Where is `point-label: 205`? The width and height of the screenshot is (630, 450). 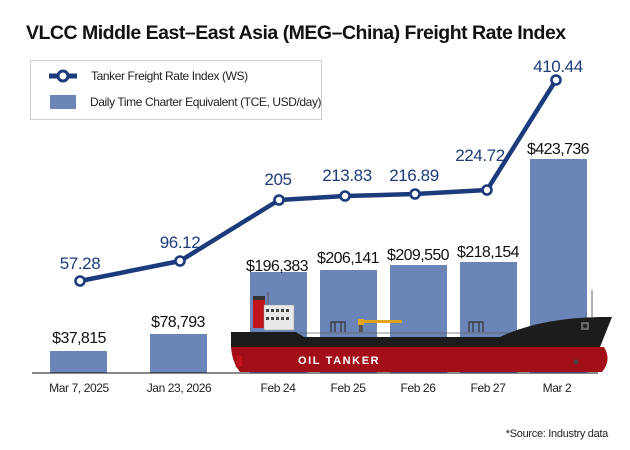
point-label: 205 is located at coordinates (277, 179).